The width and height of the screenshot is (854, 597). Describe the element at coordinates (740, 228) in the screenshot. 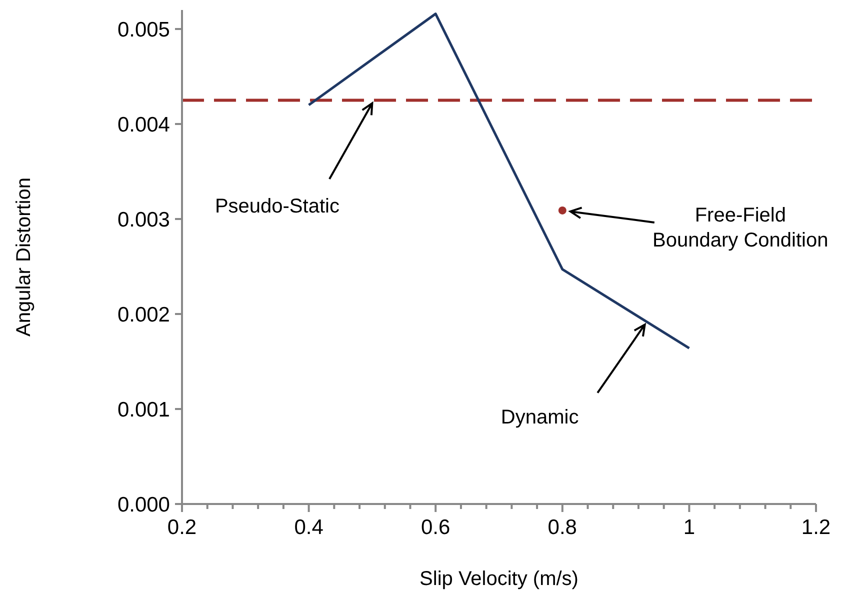

I see `annotation: Free-Field Boundary Condition` at that location.